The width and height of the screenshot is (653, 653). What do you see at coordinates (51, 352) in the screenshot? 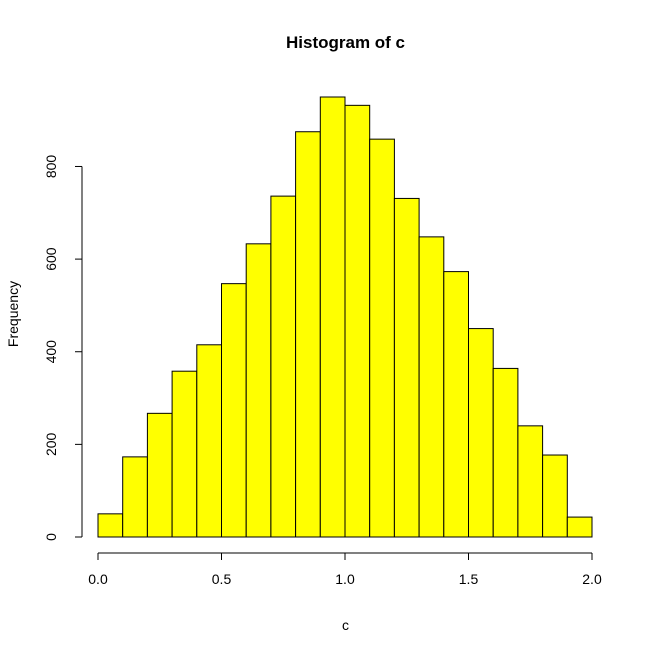
I see `y-tick-label: 400` at bounding box center [51, 352].